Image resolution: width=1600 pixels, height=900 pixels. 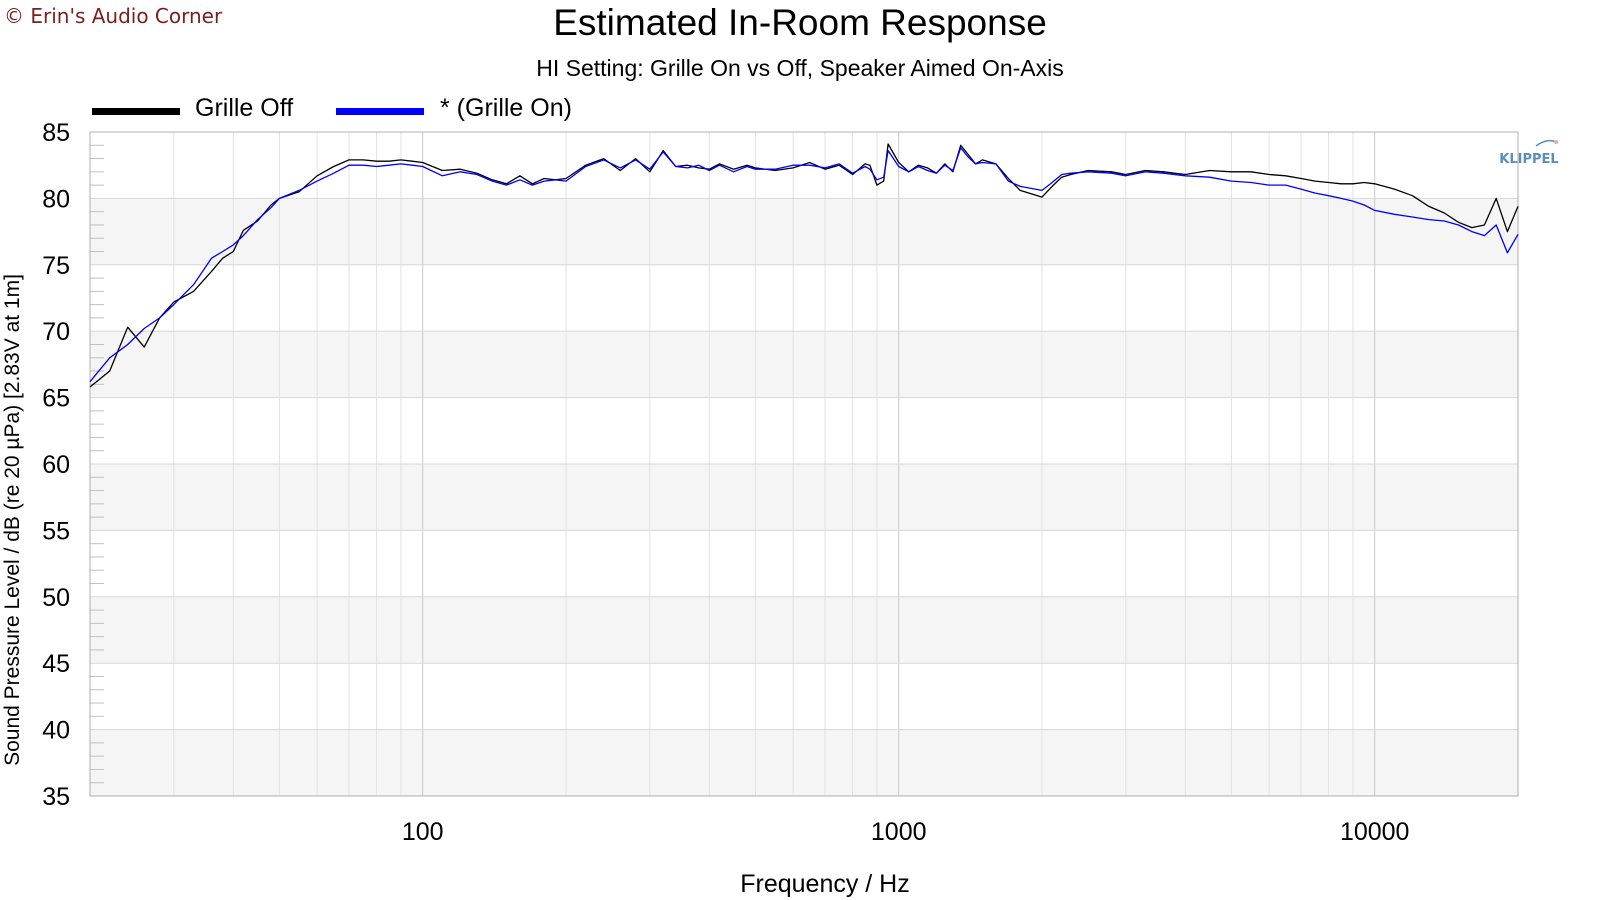 What do you see at coordinates (56, 133) in the screenshot?
I see `y-tick-label-85: 85` at bounding box center [56, 133].